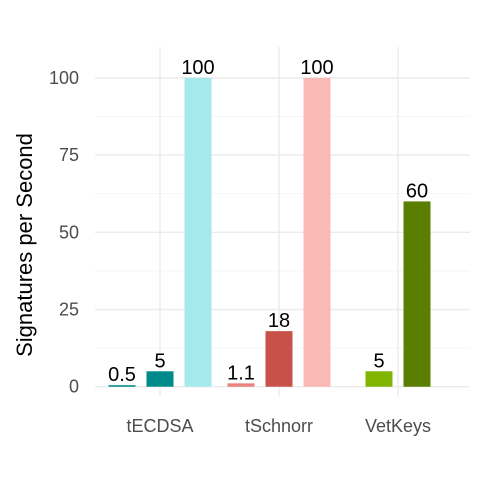 The image size is (480, 480). I want to click on y-tick-label: 100, so click(64, 78).